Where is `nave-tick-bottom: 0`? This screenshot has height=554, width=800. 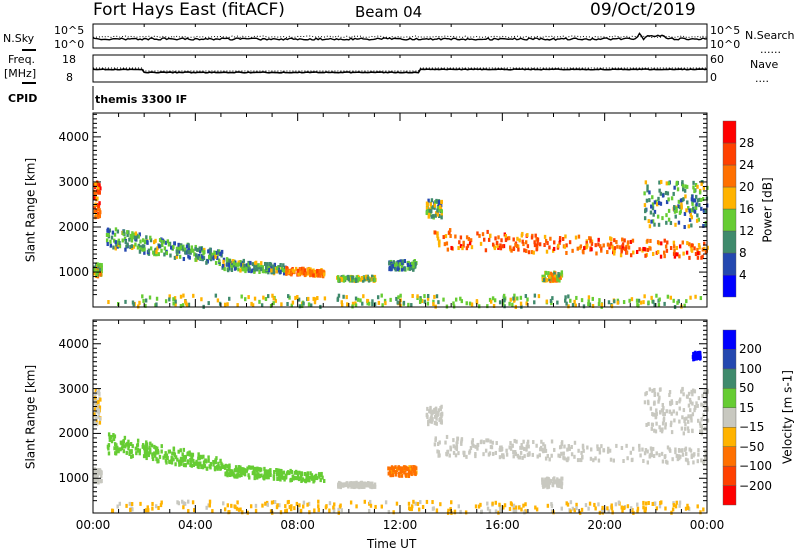 nave-tick-bottom: 0 is located at coordinates (713, 77).